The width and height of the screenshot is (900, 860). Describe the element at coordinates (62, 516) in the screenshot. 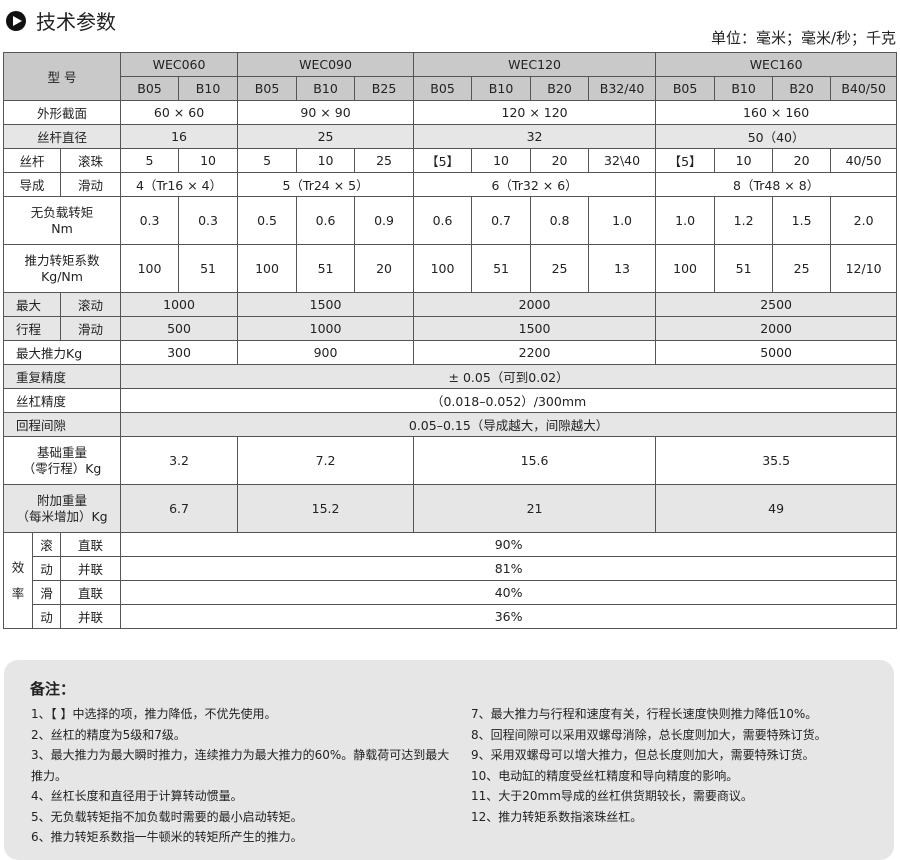

I see `label-line: （每米增加）Kg` at that location.